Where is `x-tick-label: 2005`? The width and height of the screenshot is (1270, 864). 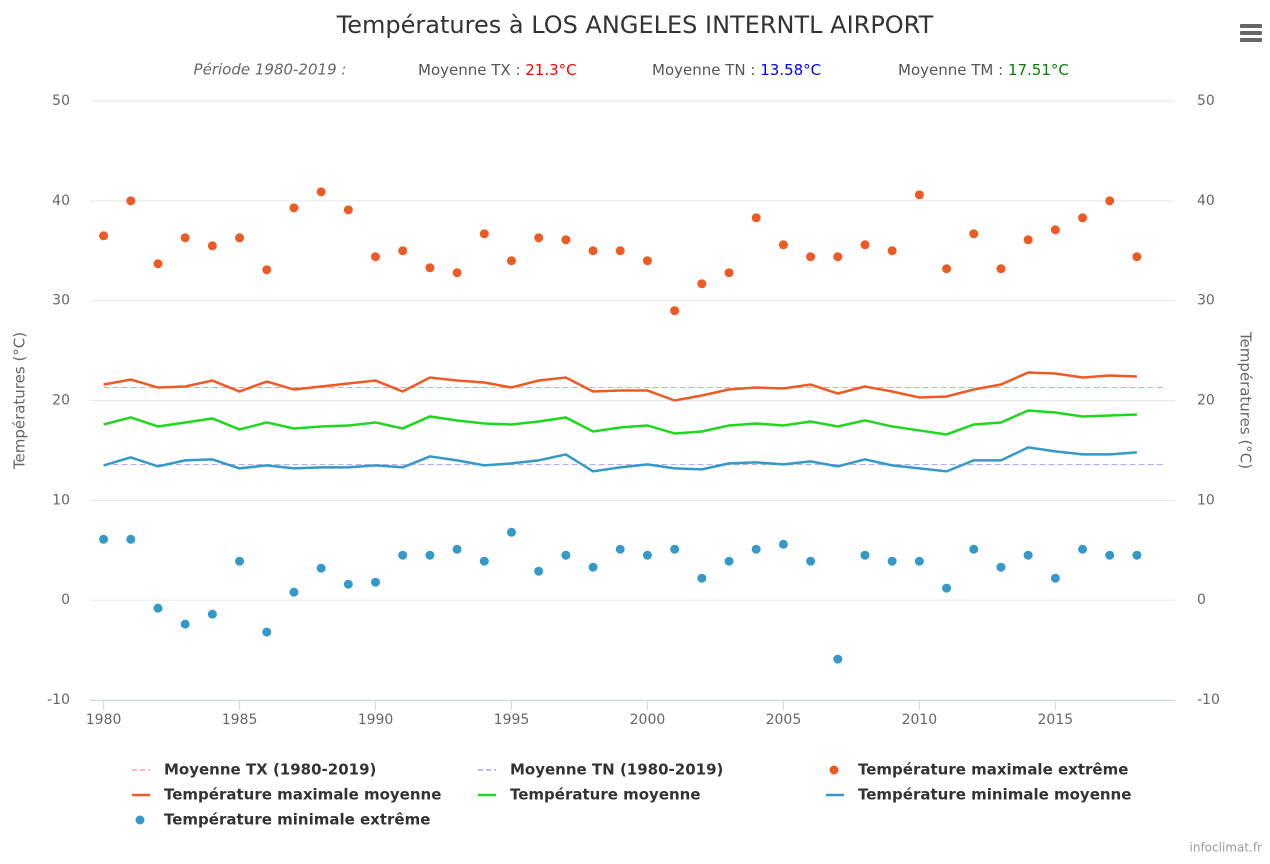
x-tick-label: 2005 is located at coordinates (784, 720).